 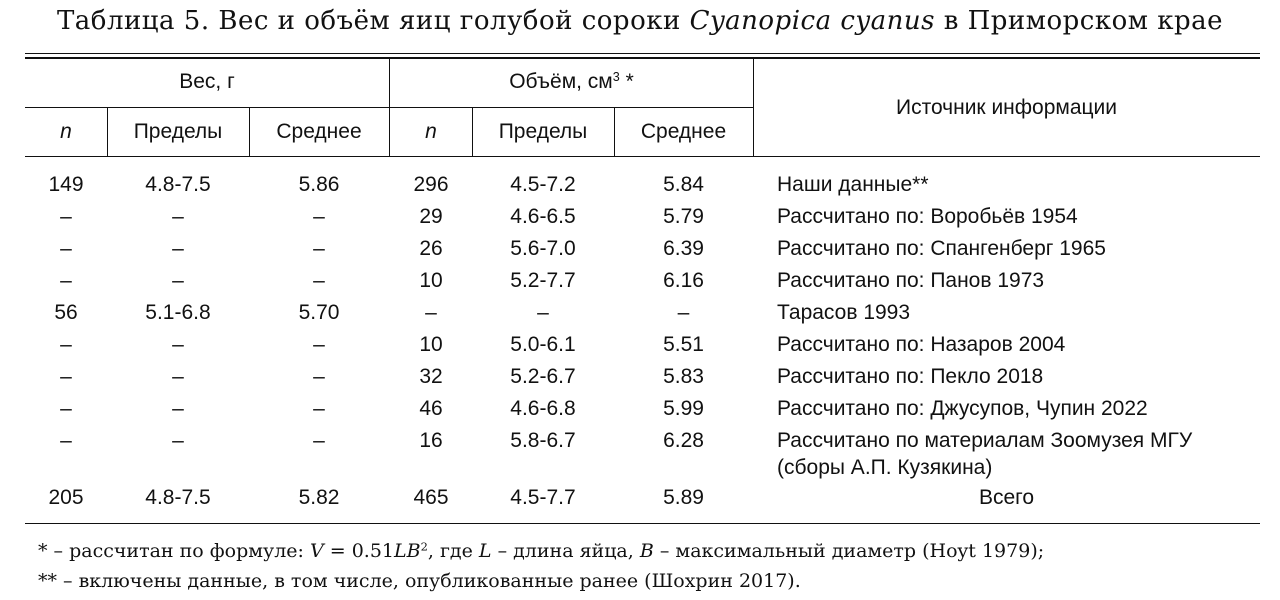 I want to click on cell-source: Рассчитано по: Джусупов, Чупин 2022, so click(x=962, y=408).